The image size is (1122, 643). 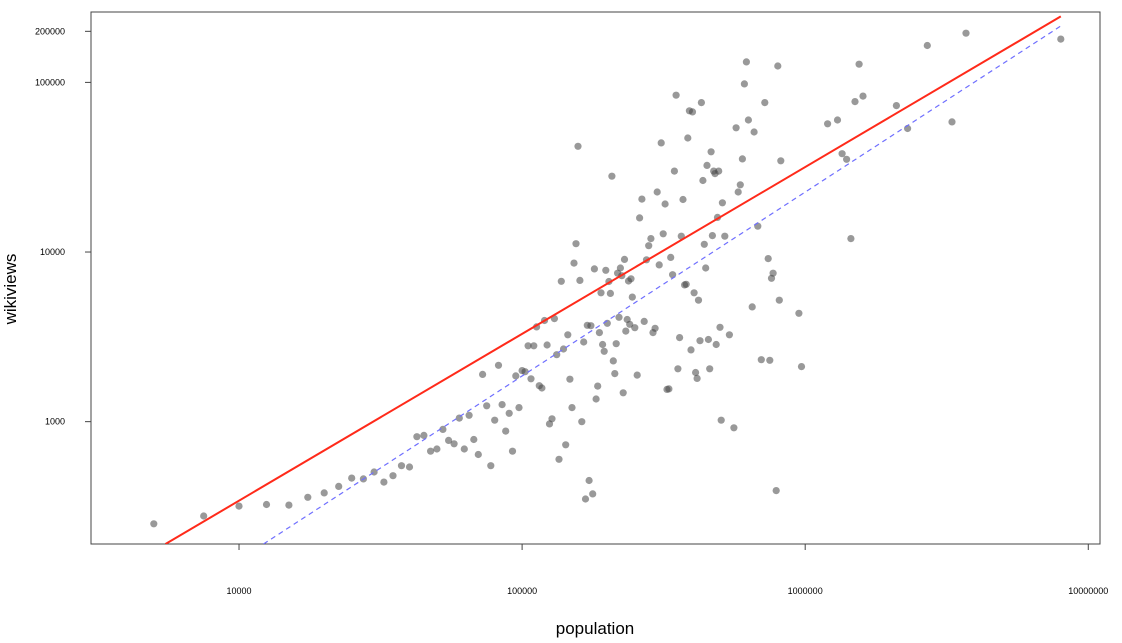 I want to click on y-tick-label: 200000, so click(x=50, y=31).